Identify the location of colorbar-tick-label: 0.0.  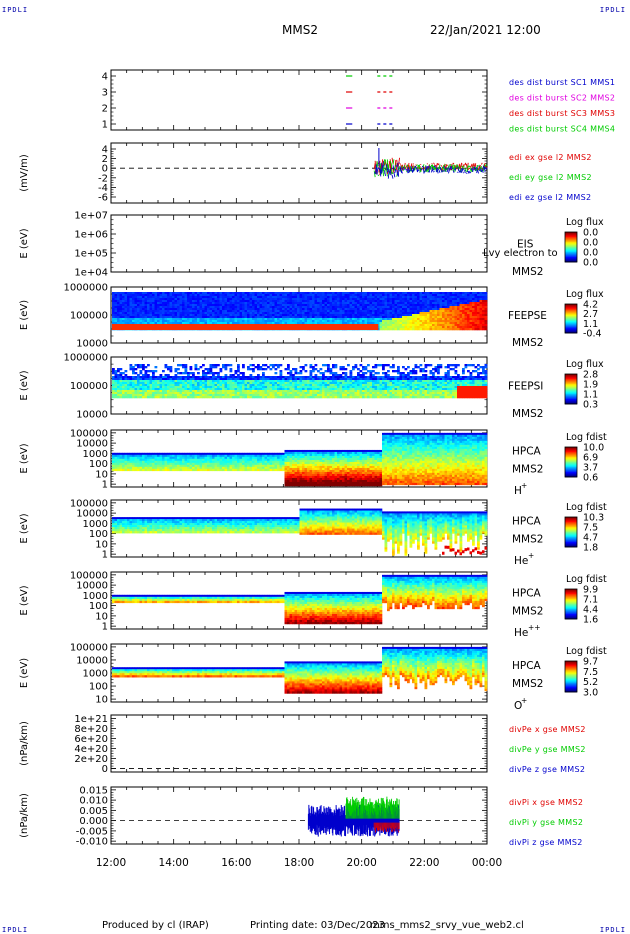
(590, 253).